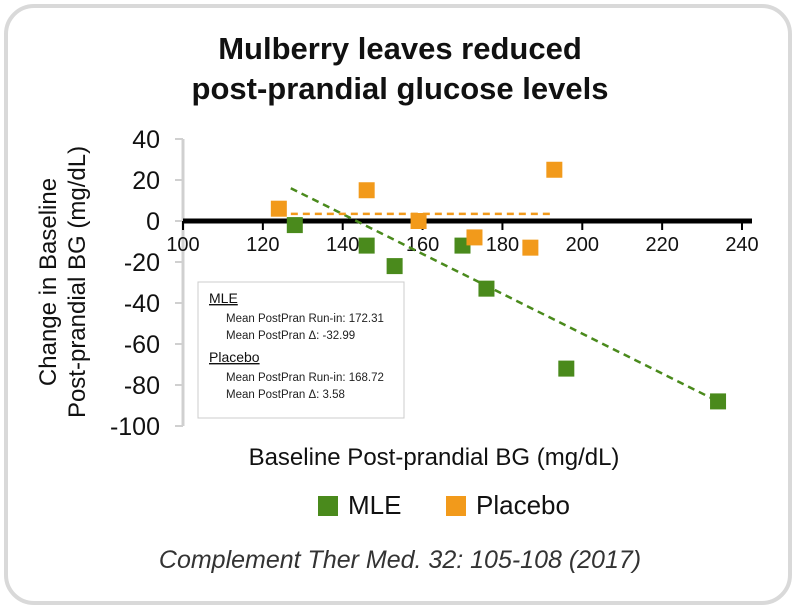 This screenshot has width=800, height=613. I want to click on y-axis-label-line: Post-prandial BG (mg/dL), so click(77, 282).